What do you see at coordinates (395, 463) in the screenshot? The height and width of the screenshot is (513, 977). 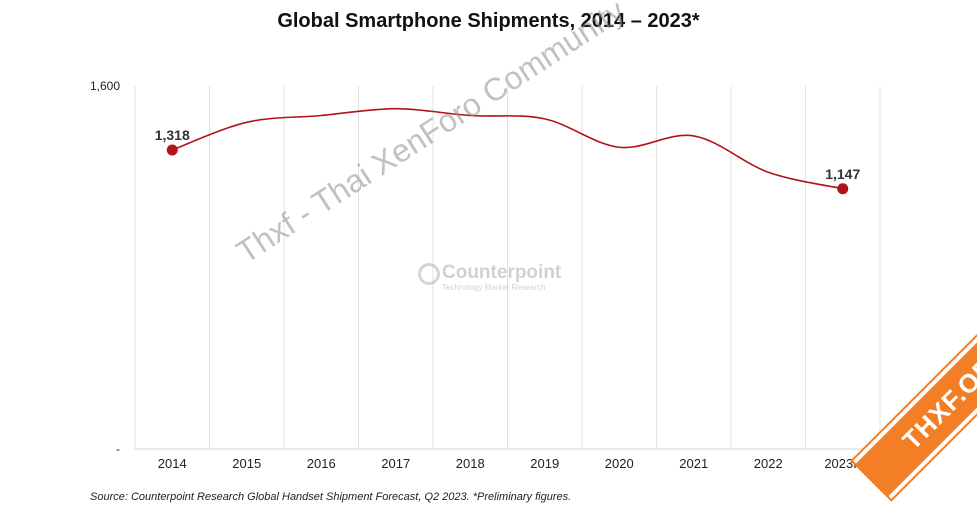 I see `x-tick-label: 2017` at bounding box center [395, 463].